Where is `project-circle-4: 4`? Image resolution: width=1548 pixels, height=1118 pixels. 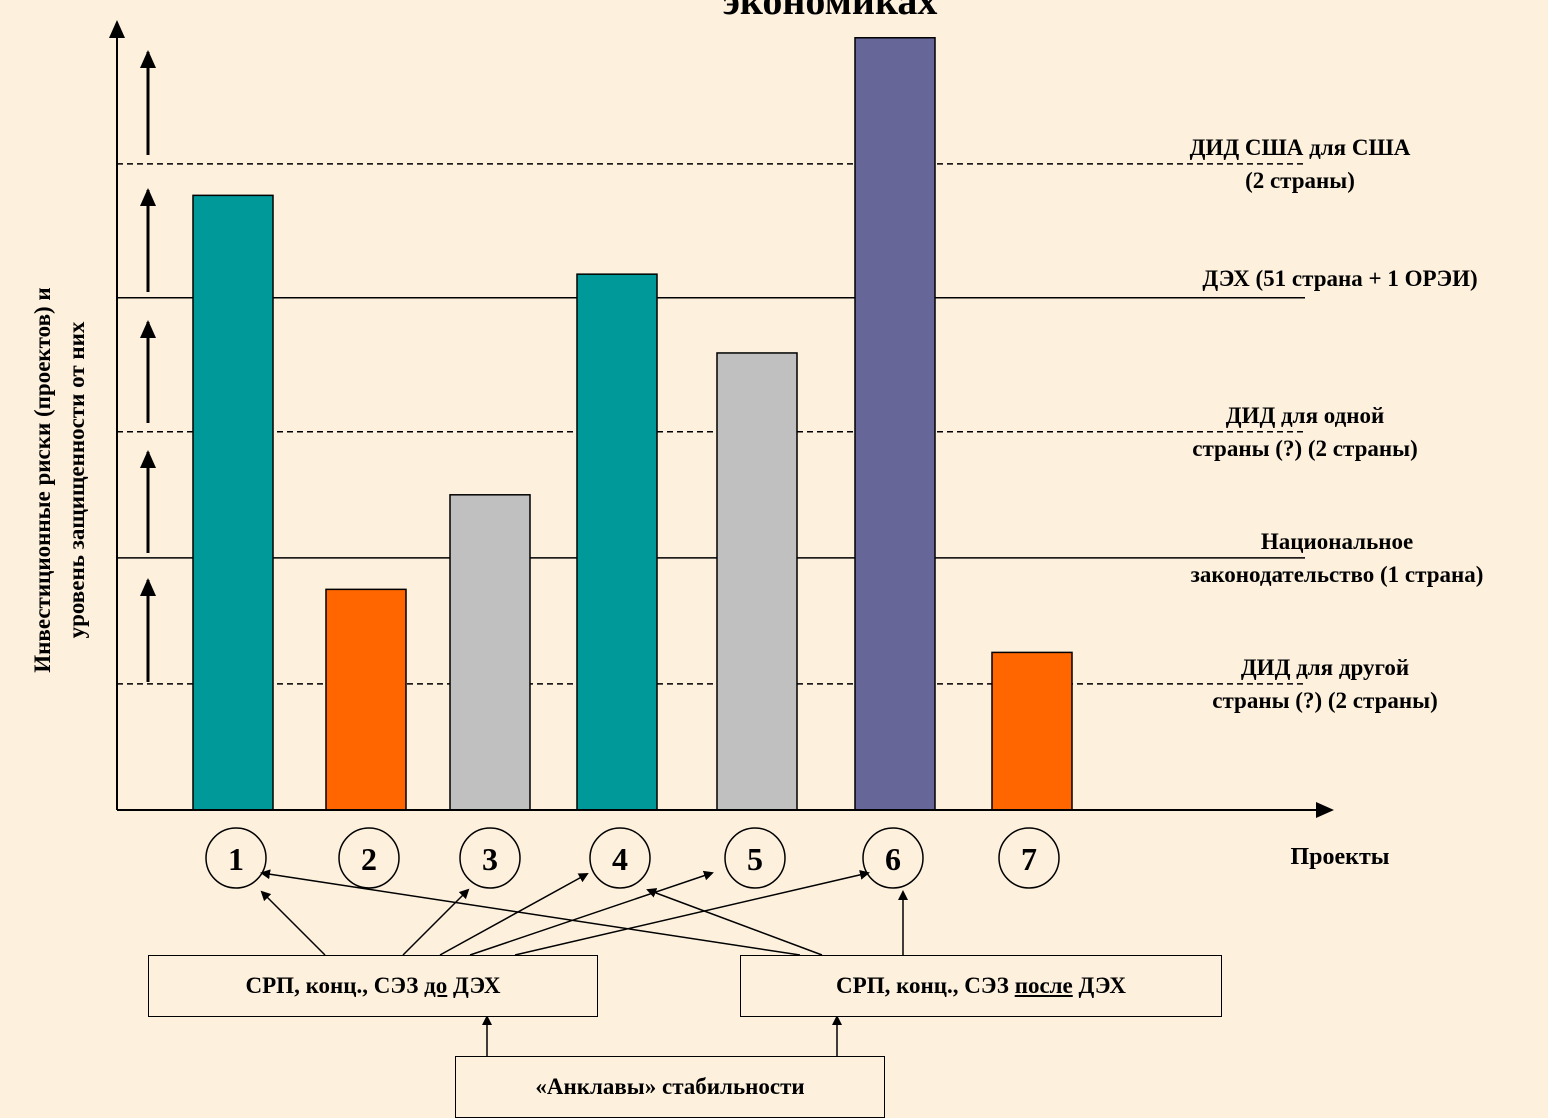 project-circle-4: 4 is located at coordinates (620, 858).